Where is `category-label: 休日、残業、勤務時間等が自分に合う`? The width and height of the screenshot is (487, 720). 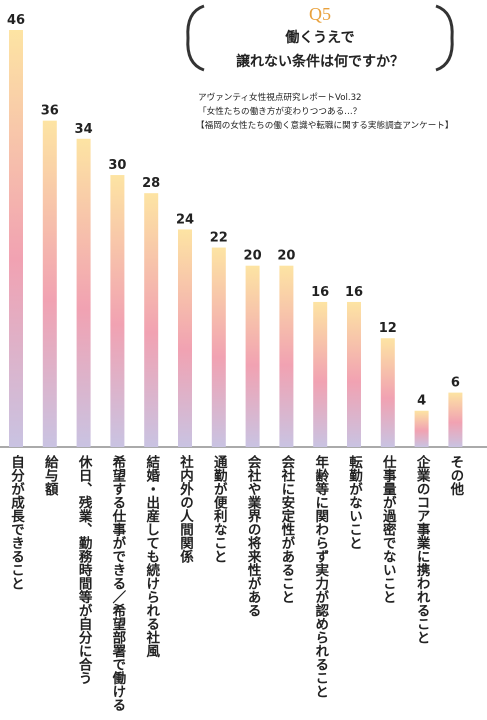 category-label: 休日、残業、勤務時間等が自分に合う is located at coordinates (85, 569).